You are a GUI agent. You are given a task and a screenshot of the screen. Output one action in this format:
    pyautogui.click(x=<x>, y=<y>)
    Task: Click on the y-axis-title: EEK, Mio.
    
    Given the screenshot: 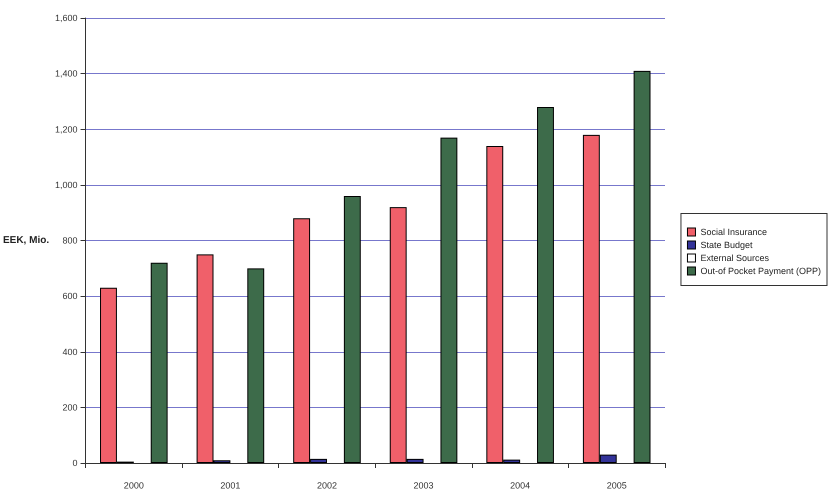 What is the action you would take?
    pyautogui.click(x=26, y=240)
    